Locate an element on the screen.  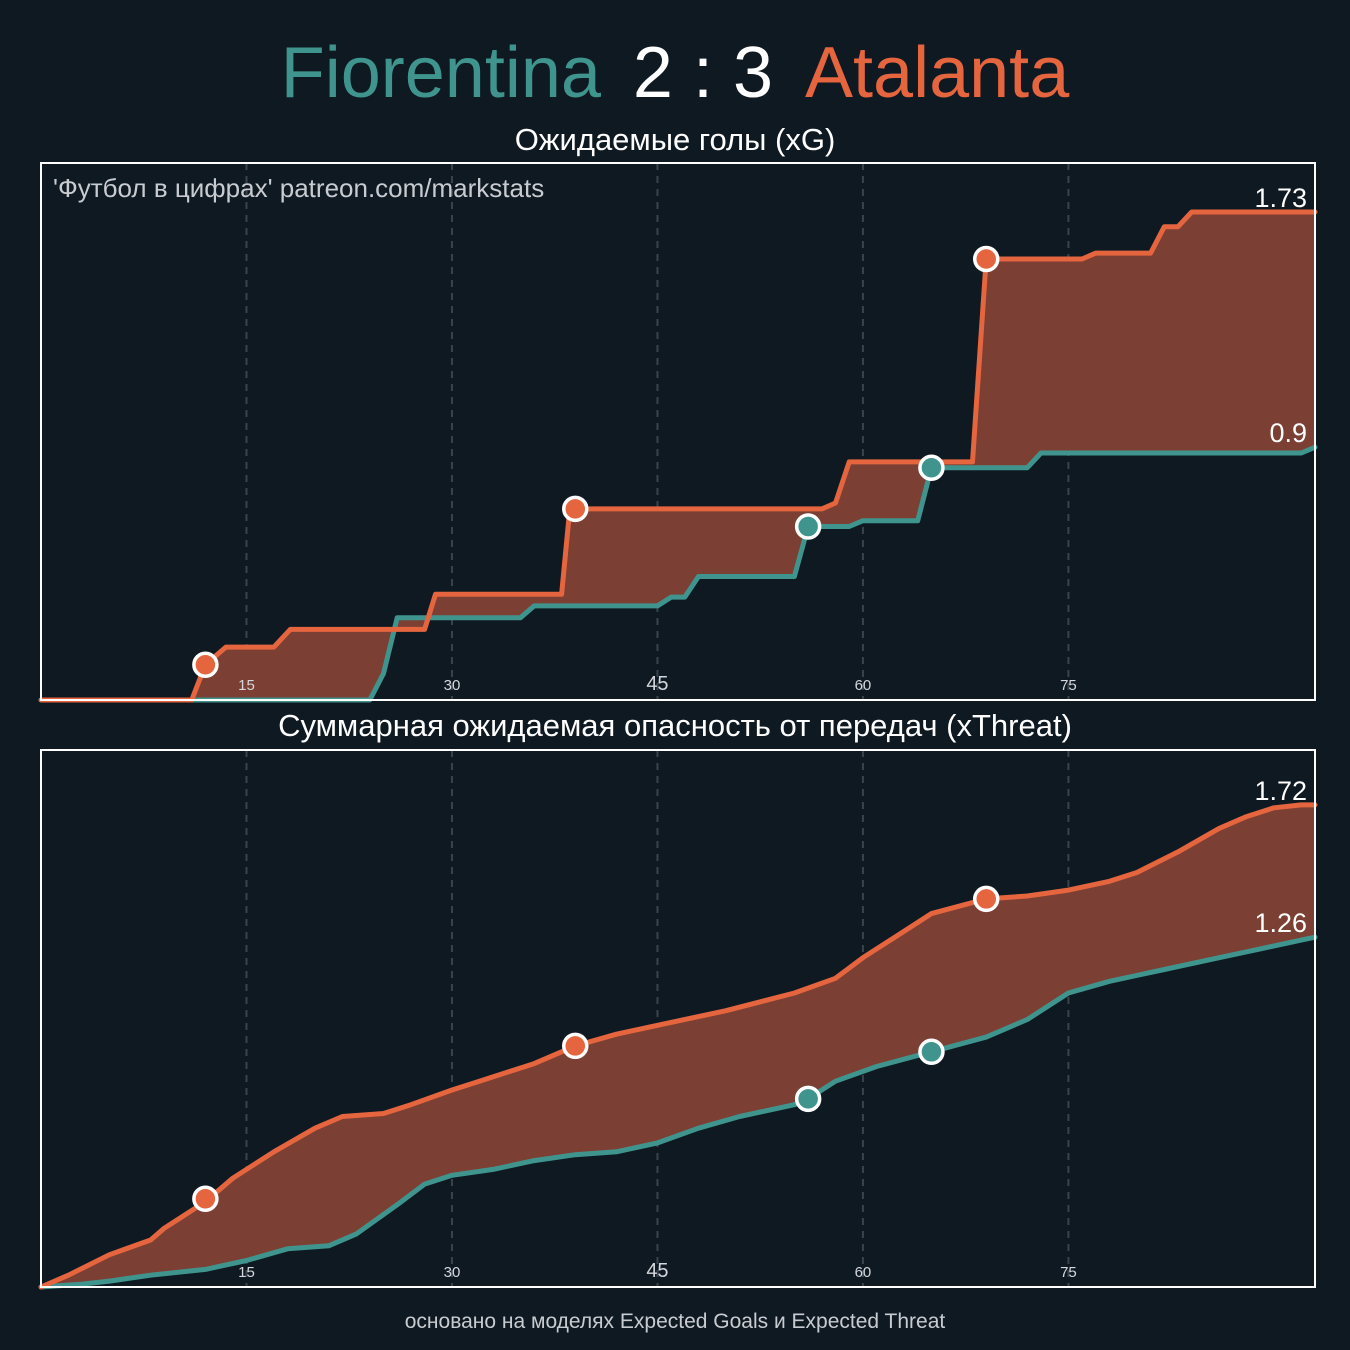
away-final-value-label: 1.73 is located at coordinates (1280, 198).